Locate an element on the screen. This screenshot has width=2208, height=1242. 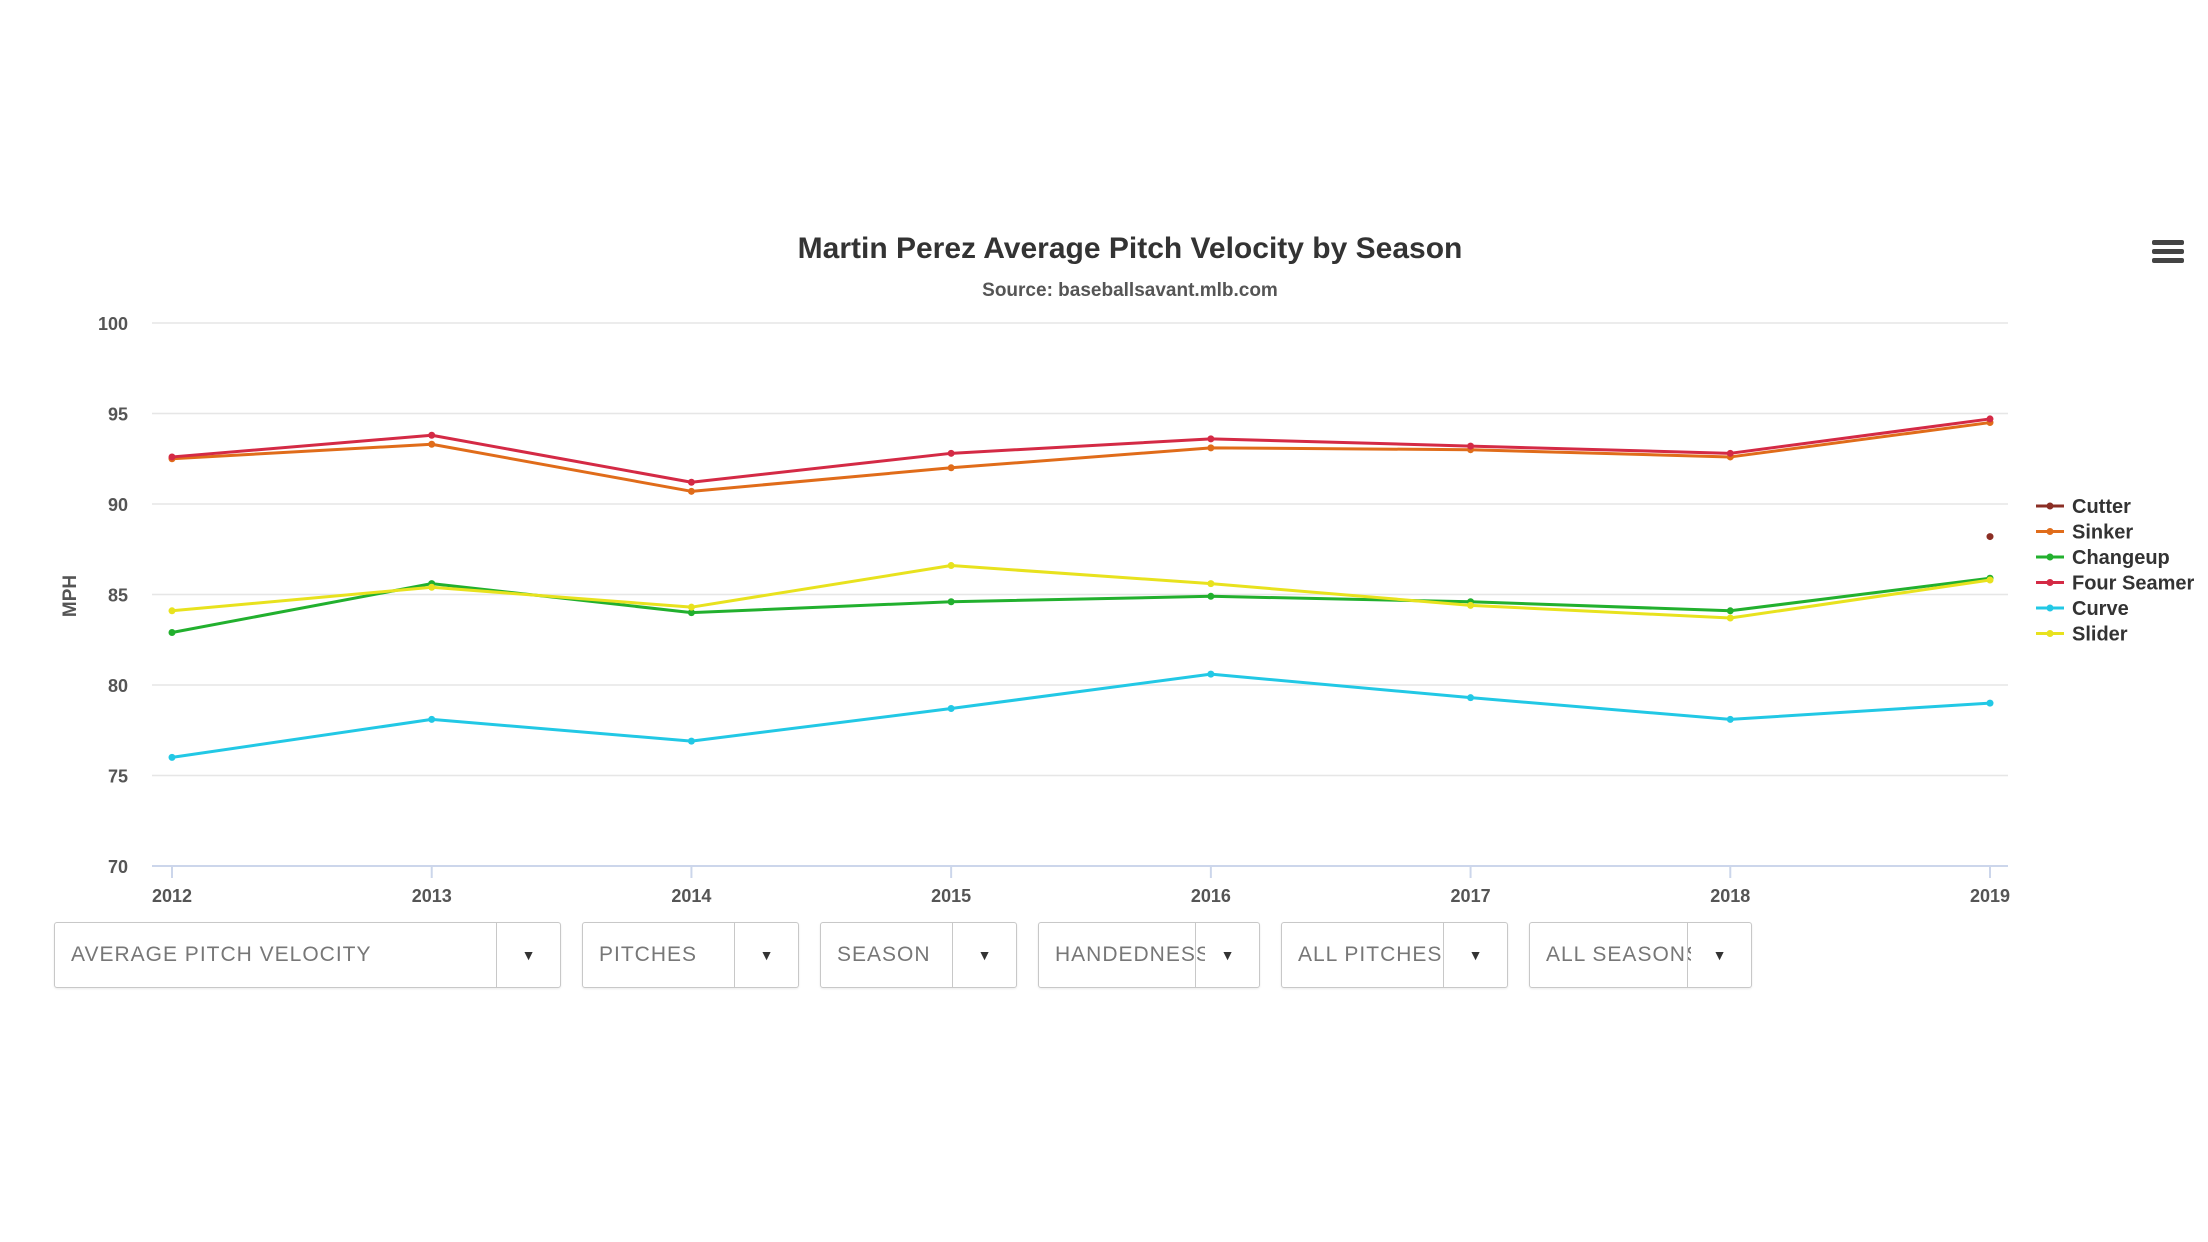
y-tick-label: 75 is located at coordinates (118, 777).